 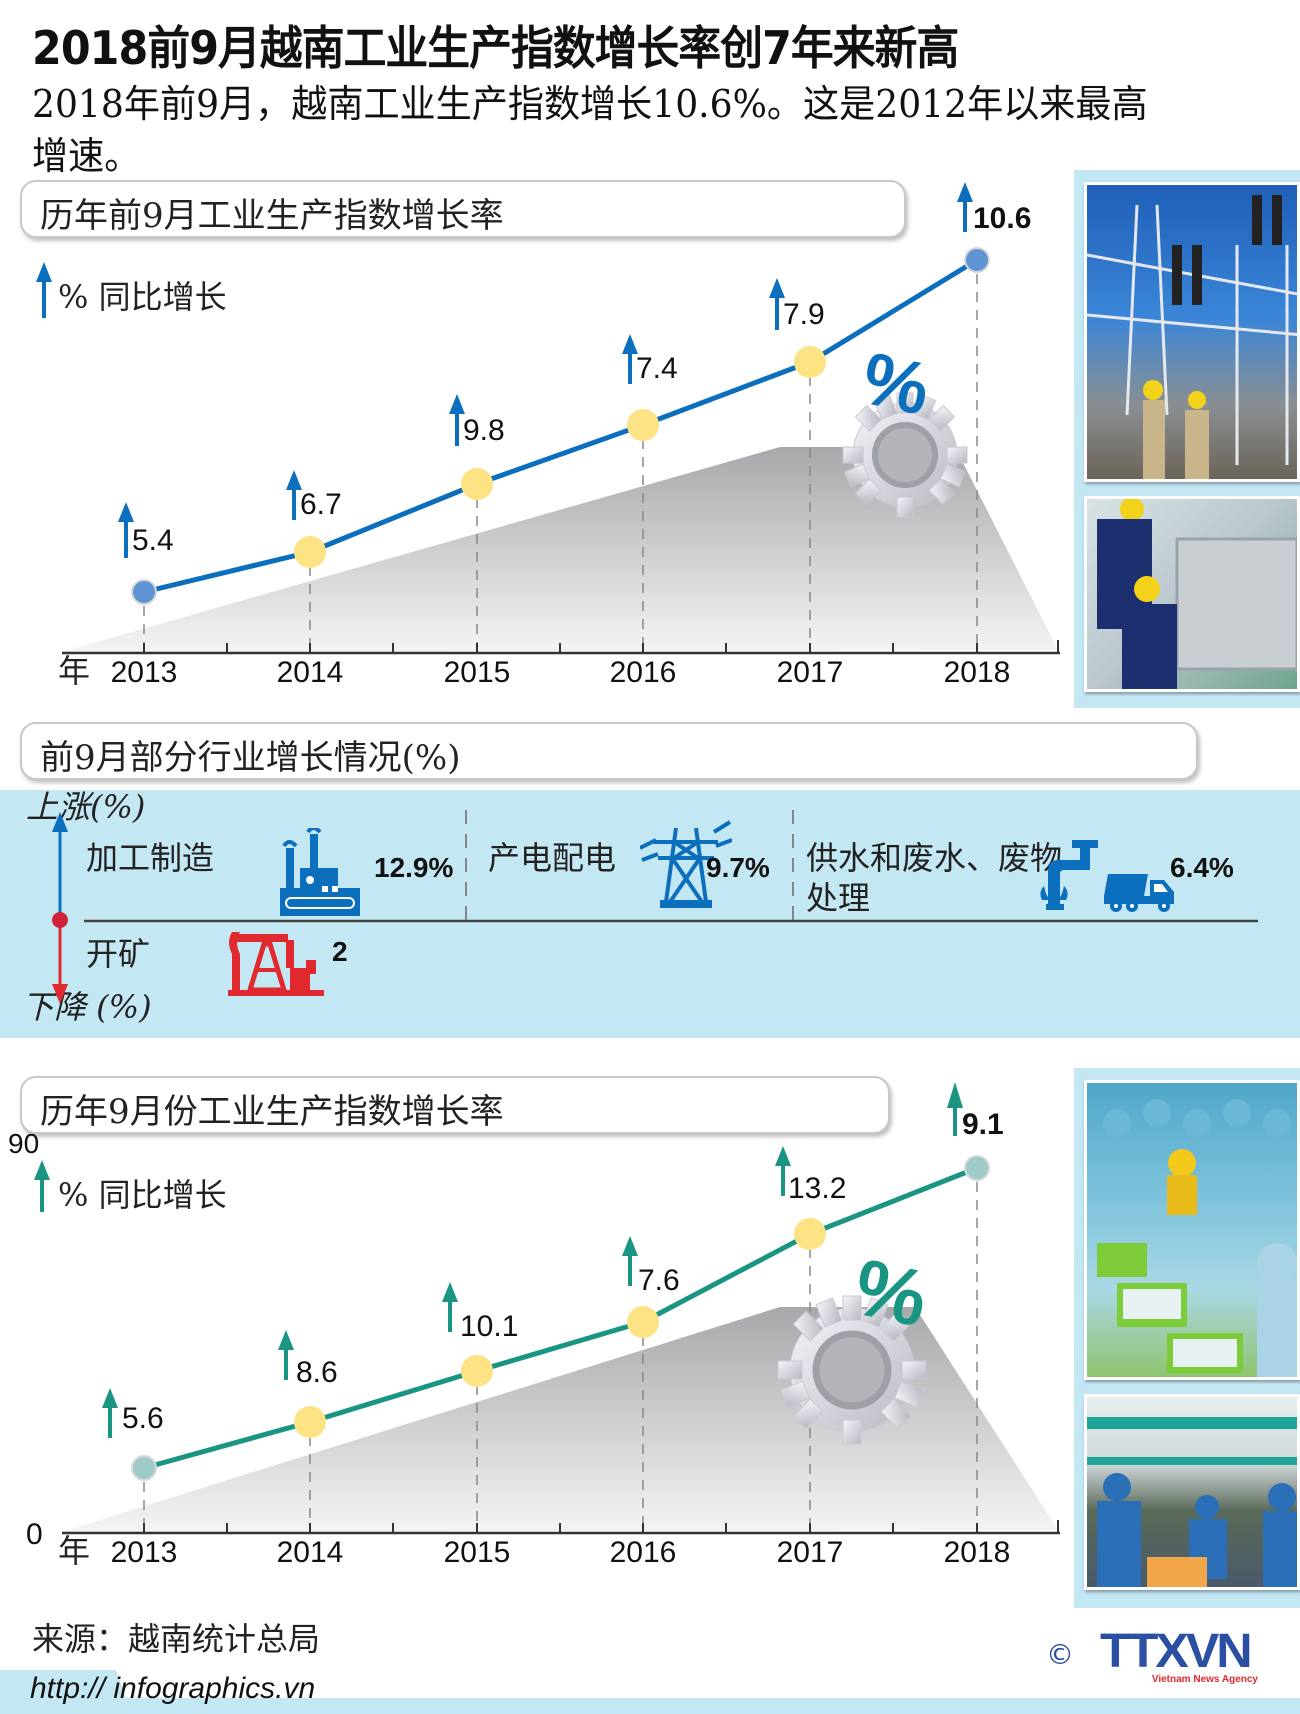 I want to click on down-label: 下降 (%), so click(x=87, y=1007).